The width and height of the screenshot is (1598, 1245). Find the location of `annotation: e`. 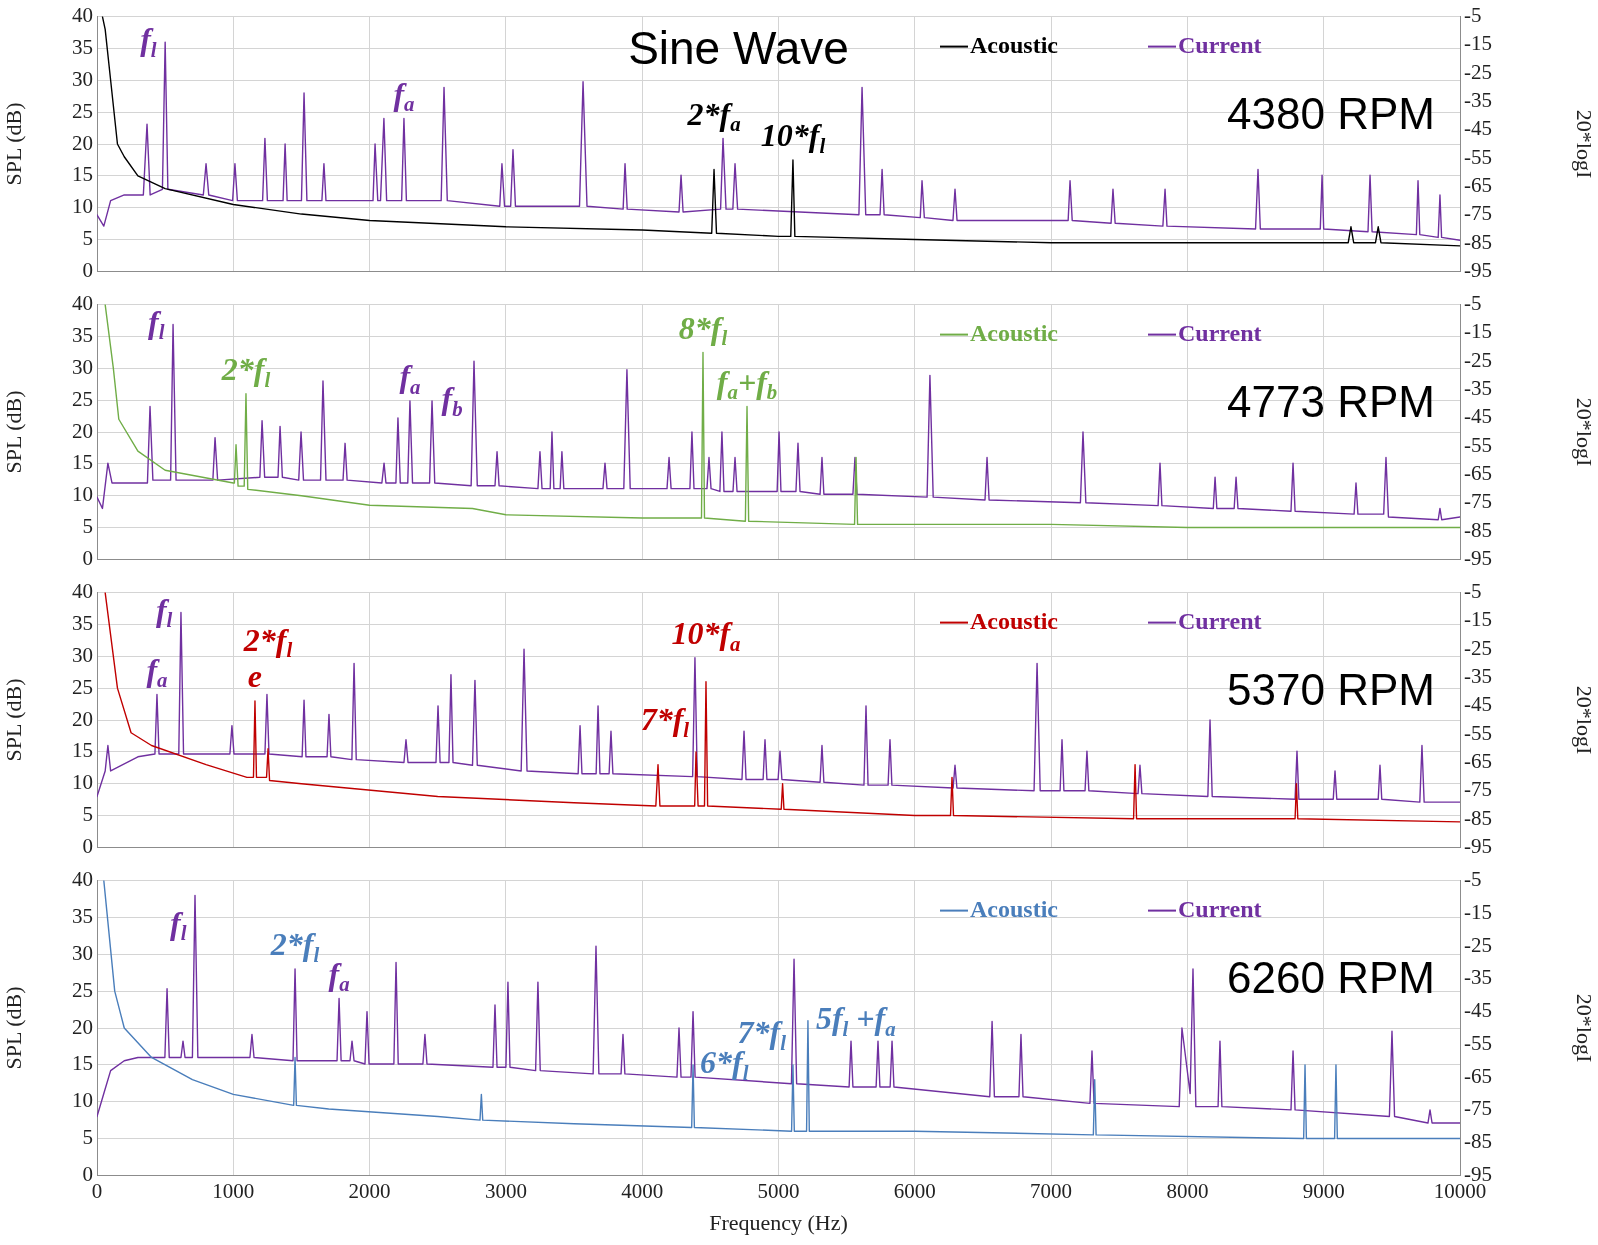

annotation: e is located at coordinates (255, 676).